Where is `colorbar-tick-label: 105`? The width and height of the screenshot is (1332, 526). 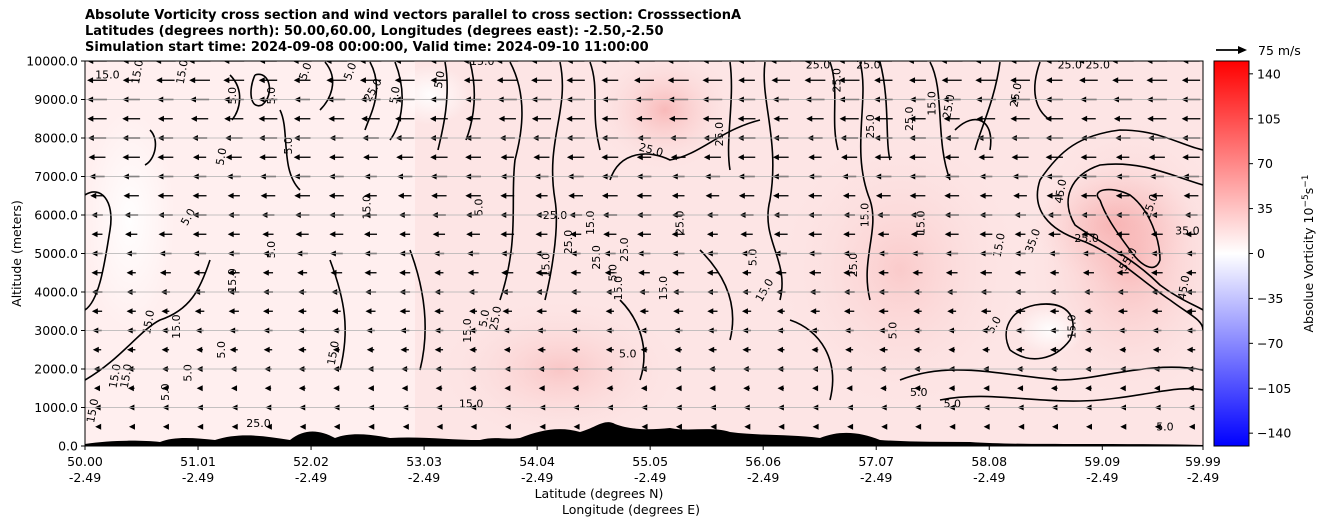 colorbar-tick-label: 105 is located at coordinates (1269, 118).